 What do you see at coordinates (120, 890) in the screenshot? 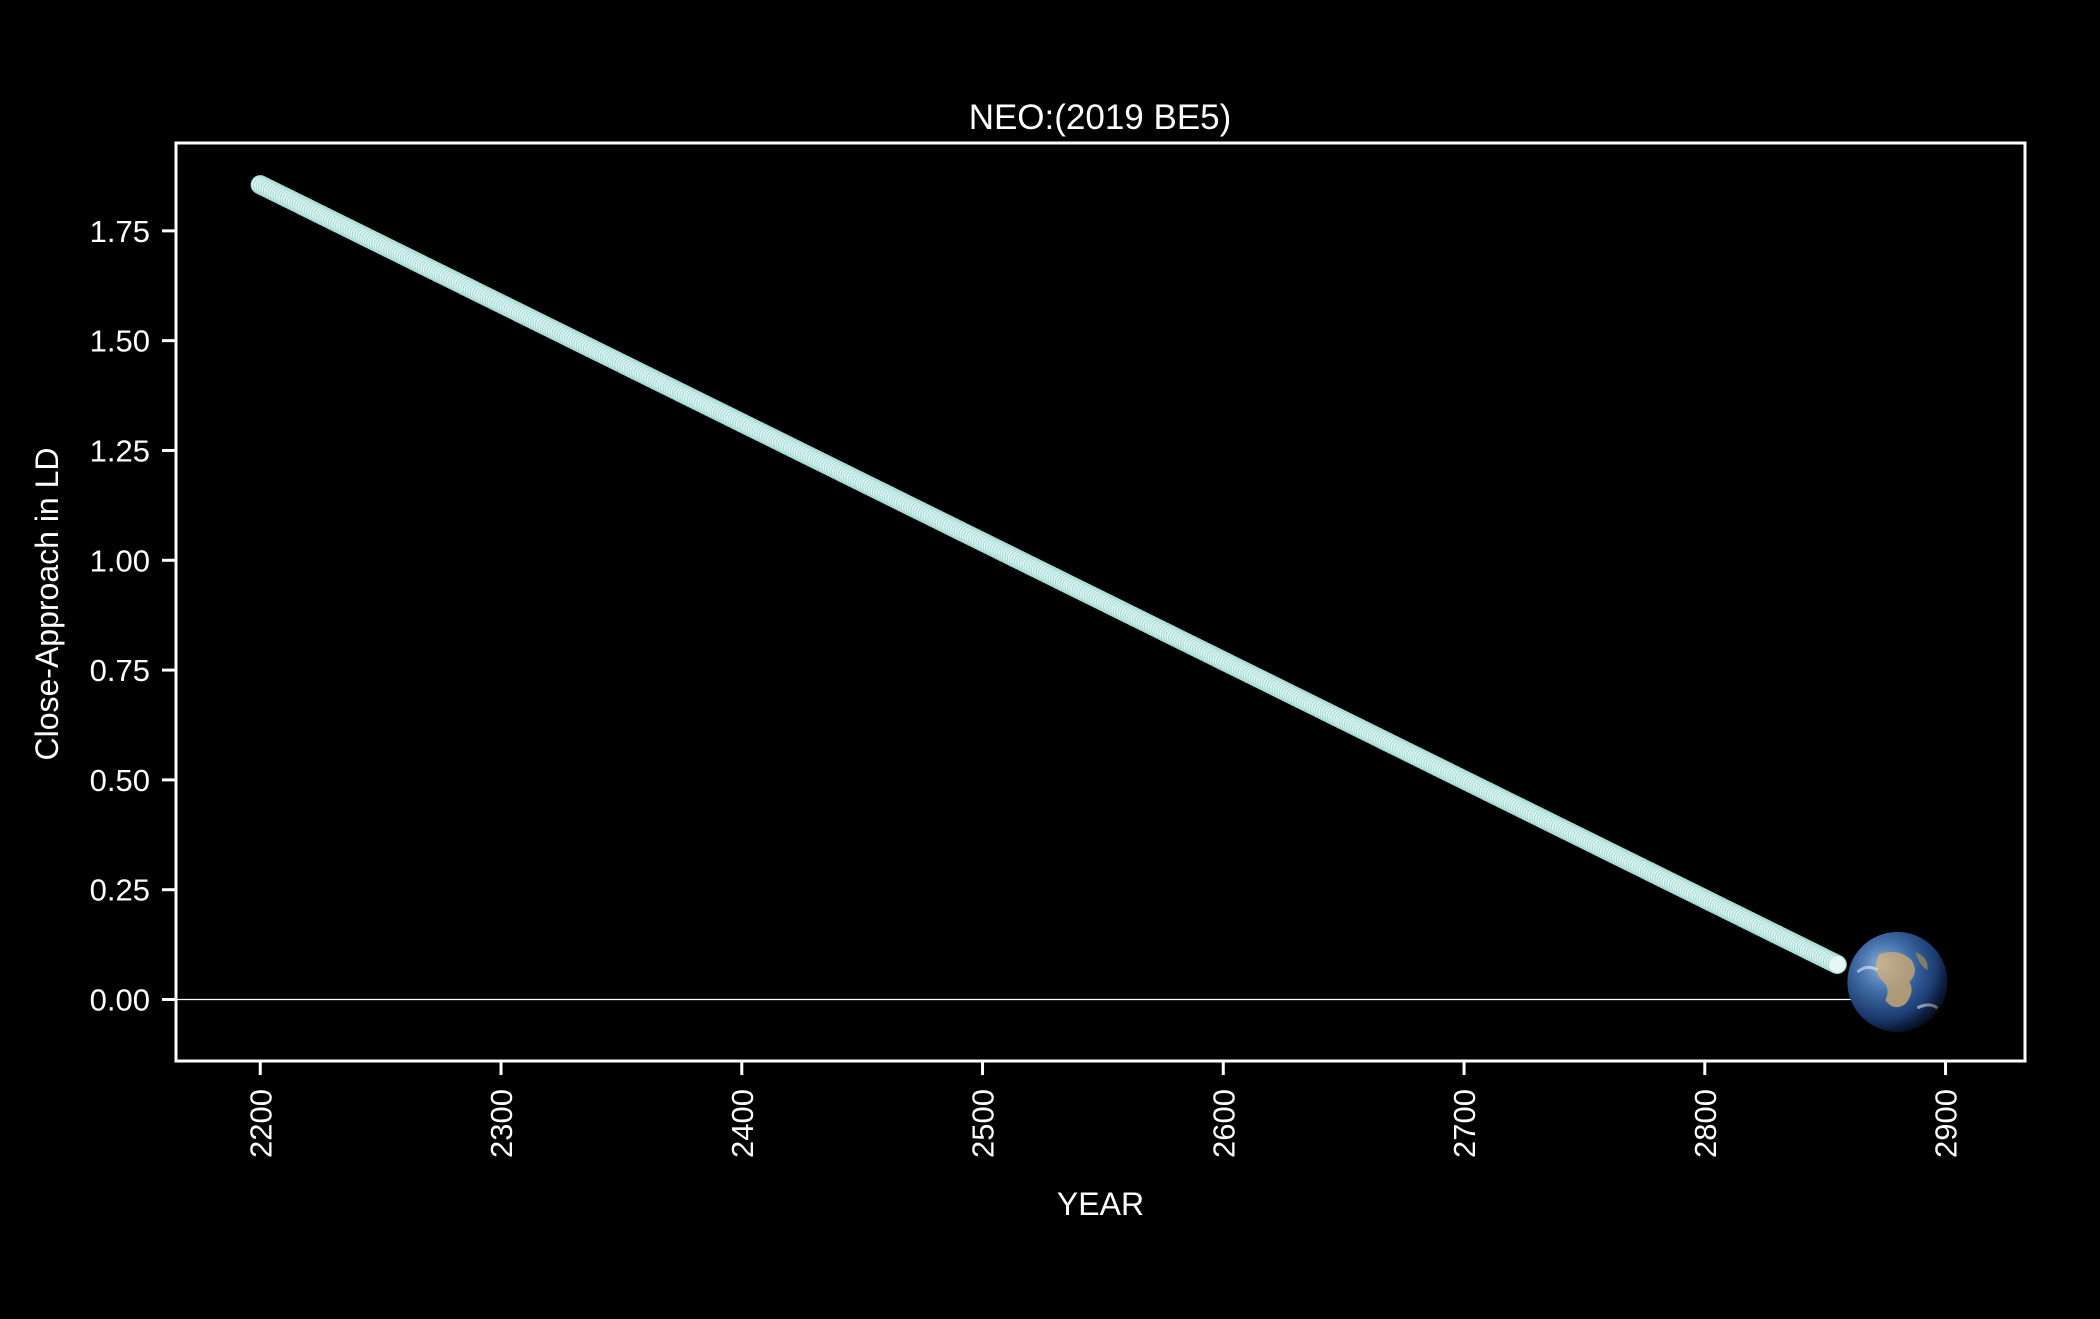
I see `y-tick-label: 0.25` at bounding box center [120, 890].